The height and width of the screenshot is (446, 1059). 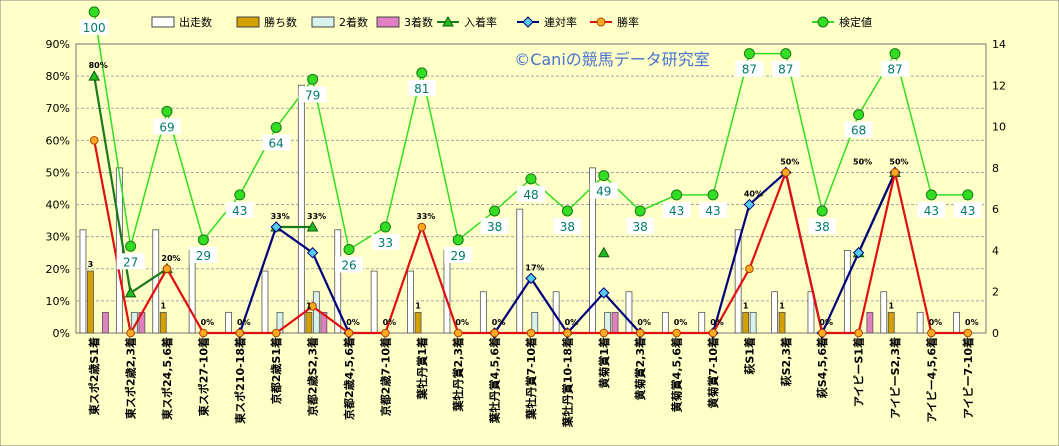 What do you see at coordinates (640, 369) in the screenshot?
I see `category-label: 黄菊賞2,3着` at bounding box center [640, 369].